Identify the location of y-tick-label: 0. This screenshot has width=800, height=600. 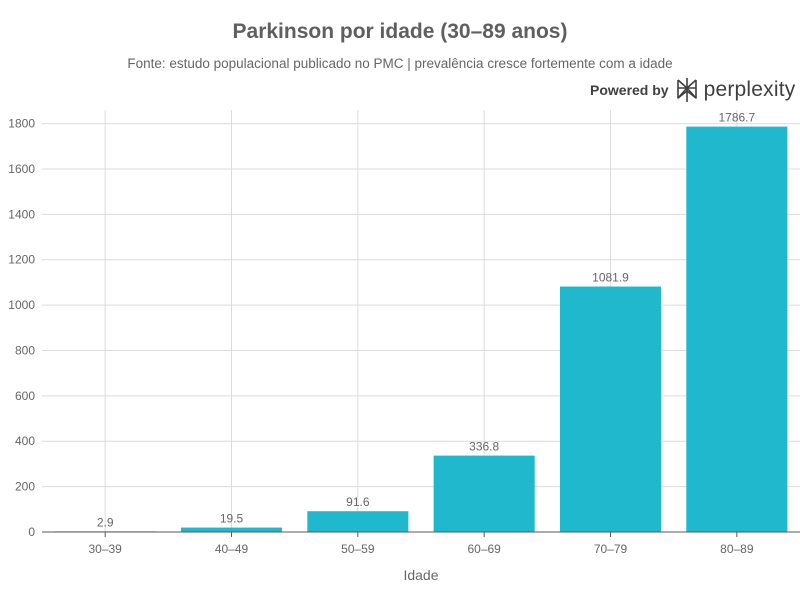
(31, 532).